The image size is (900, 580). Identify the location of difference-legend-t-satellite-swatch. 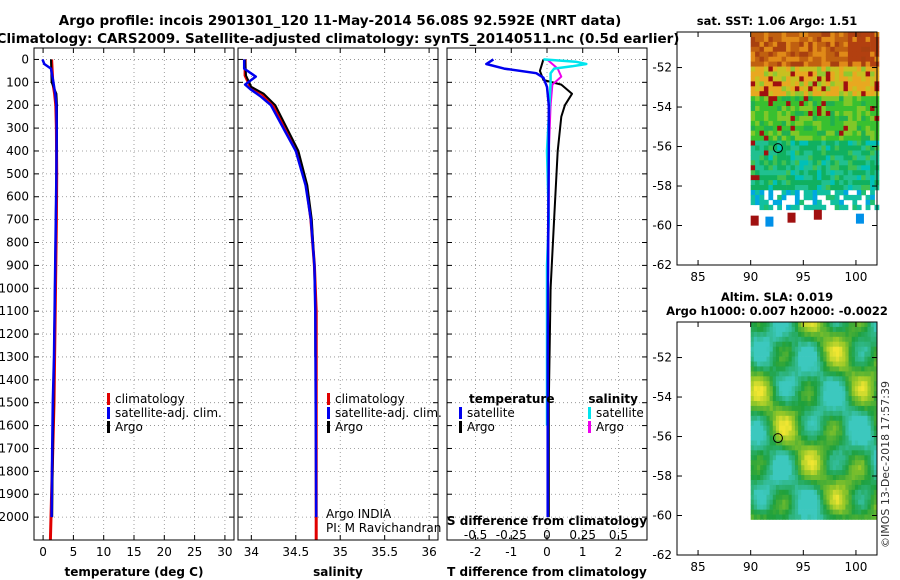
(460, 413).